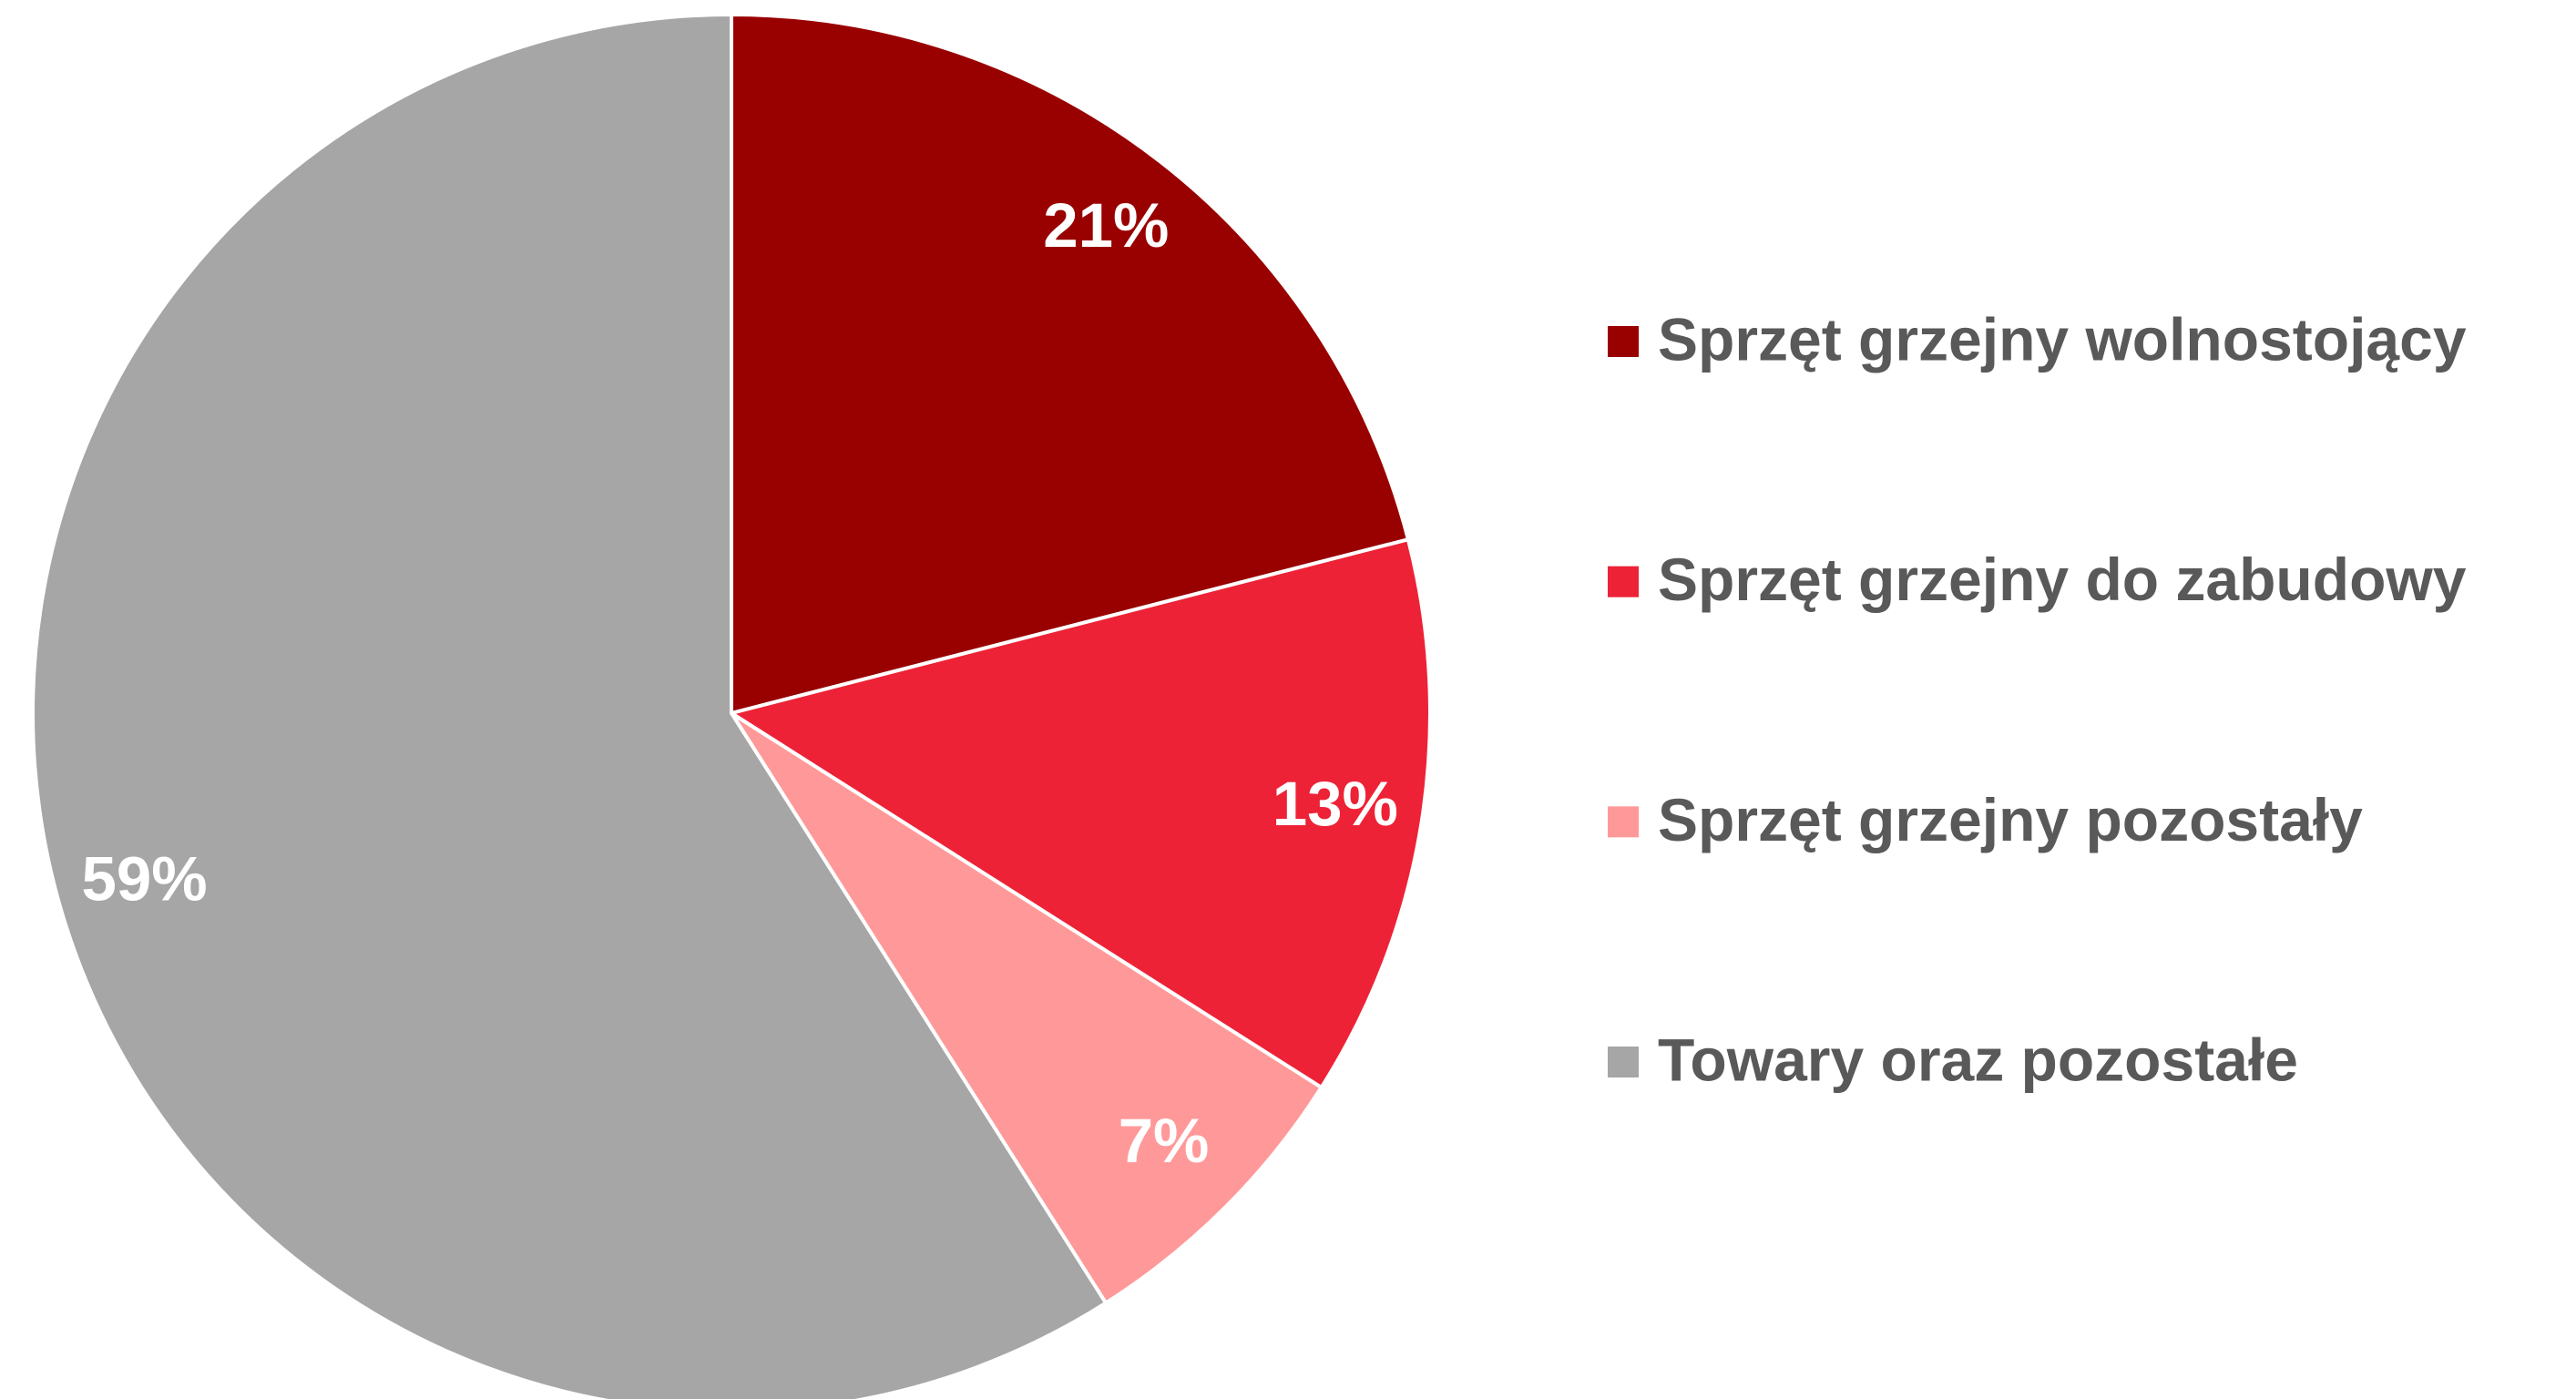  What do you see at coordinates (2062, 579) in the screenshot?
I see `legend-label: Sprzęt grzejny do zabudowy` at bounding box center [2062, 579].